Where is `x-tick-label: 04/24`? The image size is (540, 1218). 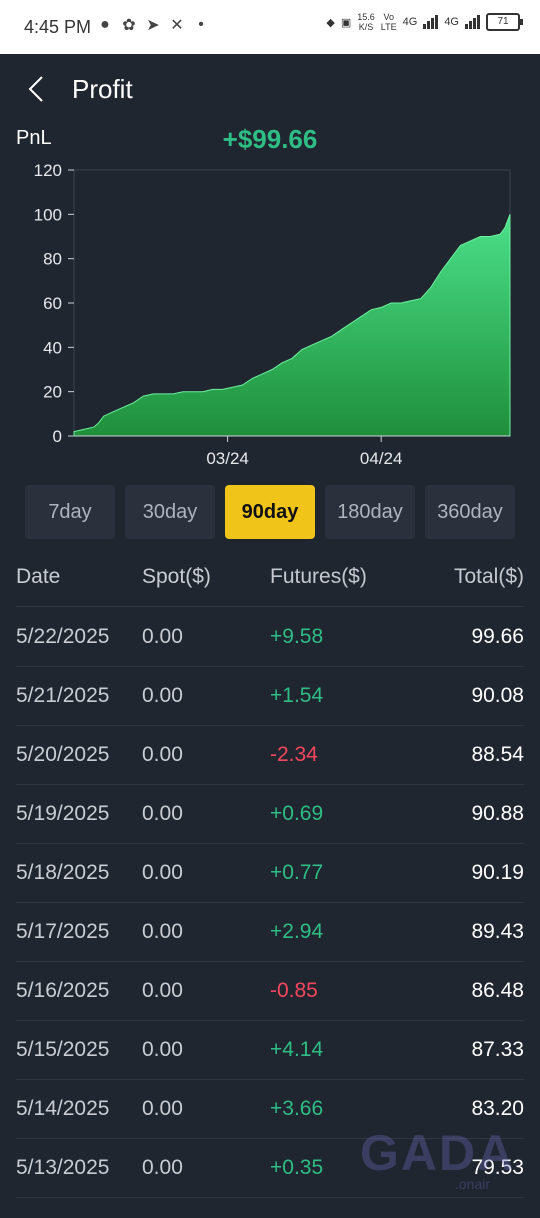
x-tick-label: 04/24 is located at coordinates (381, 458).